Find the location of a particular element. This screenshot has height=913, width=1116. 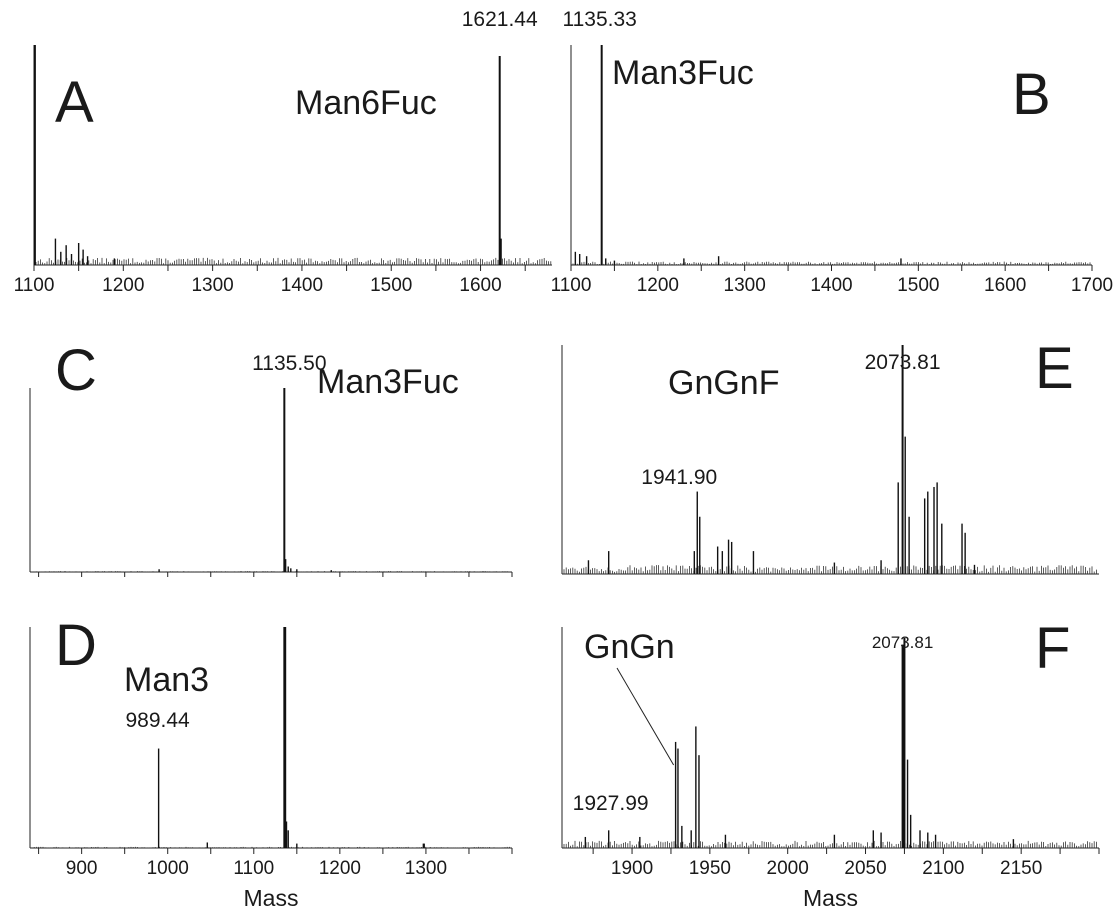

x-tick-label: 2100 is located at coordinates (943, 868).